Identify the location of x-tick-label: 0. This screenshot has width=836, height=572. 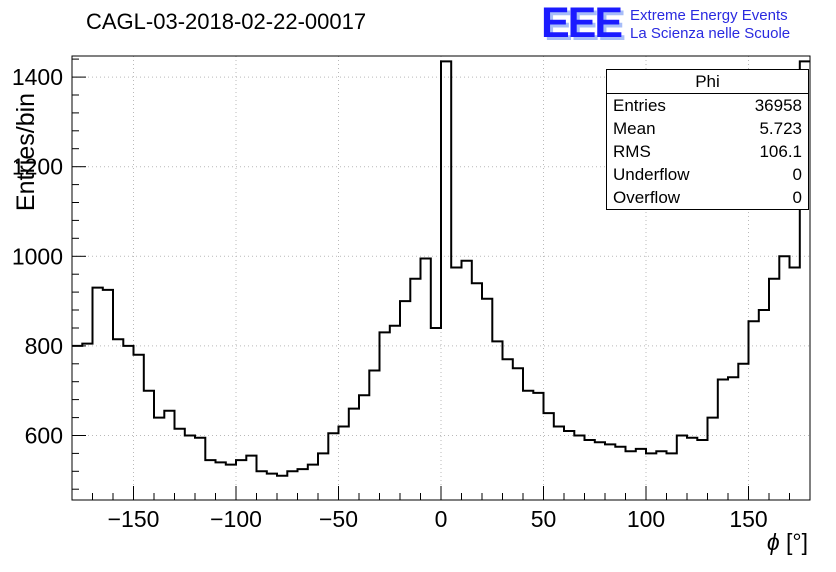
(441, 519).